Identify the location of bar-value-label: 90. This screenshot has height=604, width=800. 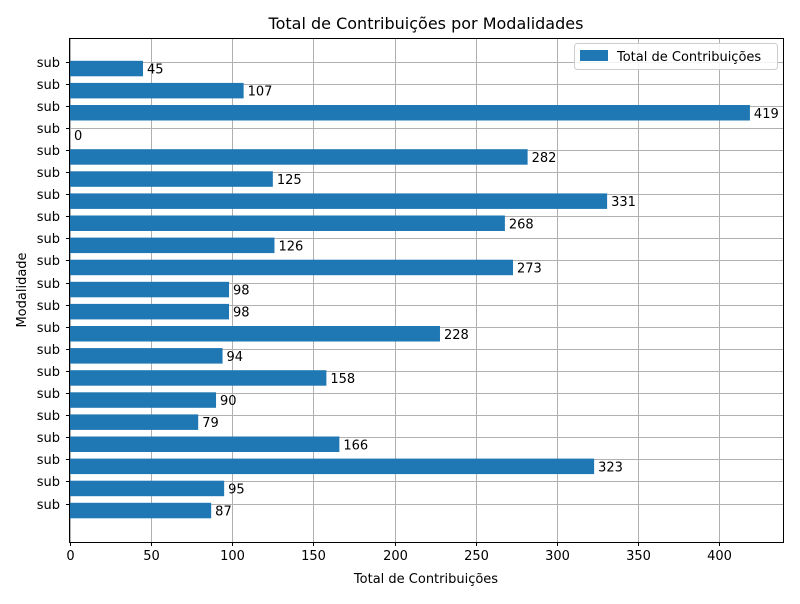
(228, 401).